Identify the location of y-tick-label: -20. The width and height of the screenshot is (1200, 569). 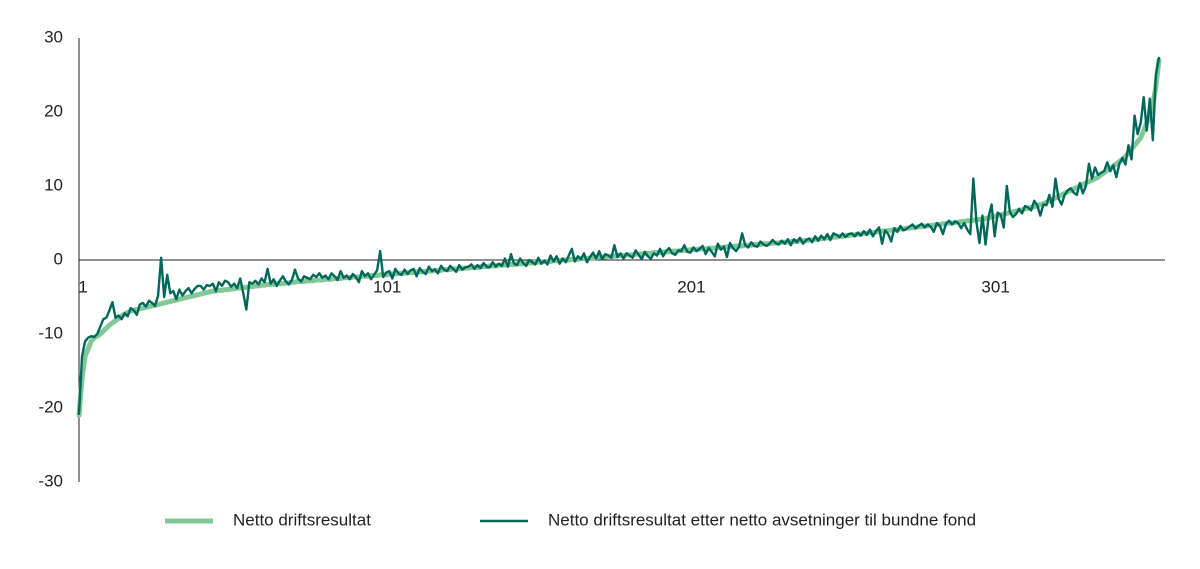
(50, 406).